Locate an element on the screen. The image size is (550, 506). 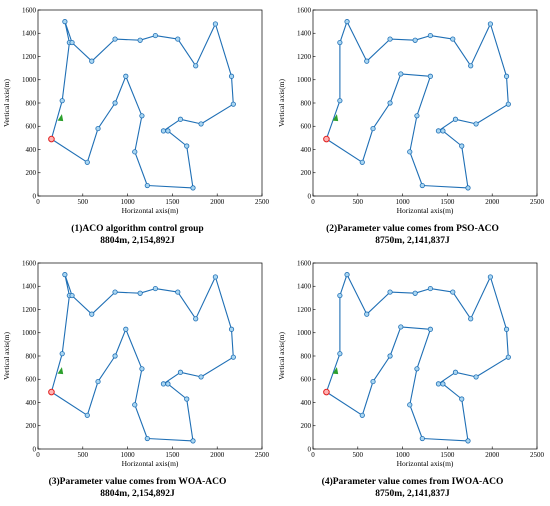
chart-title-2: (2)Parameter value comes from PSO-ACO is located at coordinates (412, 229).